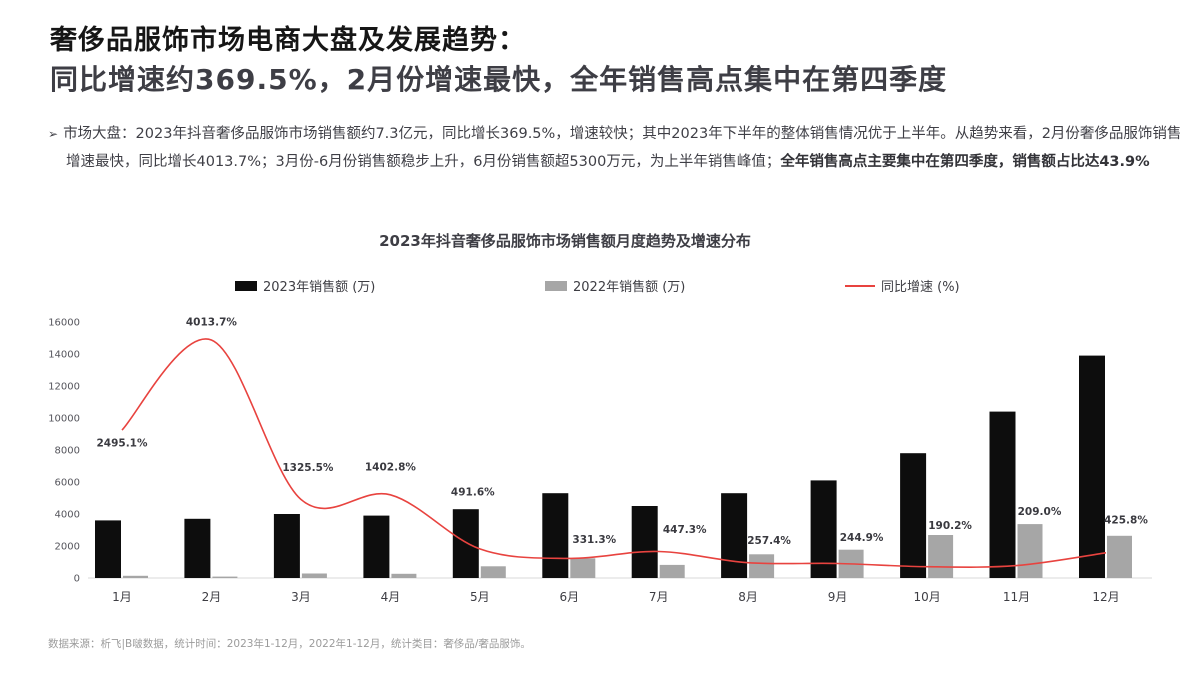 Image resolution: width=1200 pixels, height=675 pixels. I want to click on svg-text: 16000, so click(64, 323).